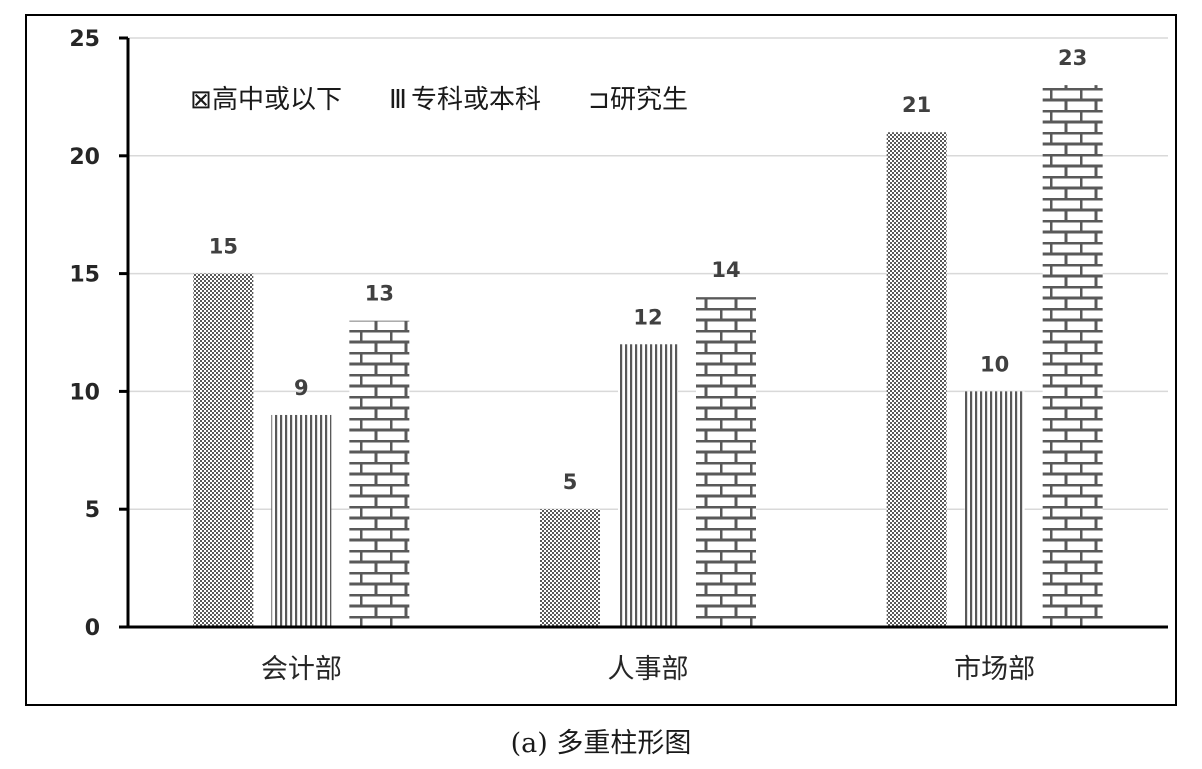  Describe the element at coordinates (476, 100) in the screenshot. I see `legend-entry: 专科或本科` at that location.